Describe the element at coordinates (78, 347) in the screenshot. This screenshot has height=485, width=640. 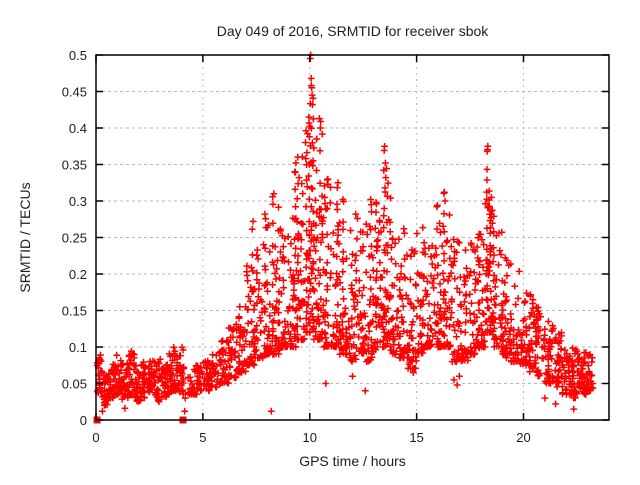
I see `y-tick-label: 0.1` at that location.